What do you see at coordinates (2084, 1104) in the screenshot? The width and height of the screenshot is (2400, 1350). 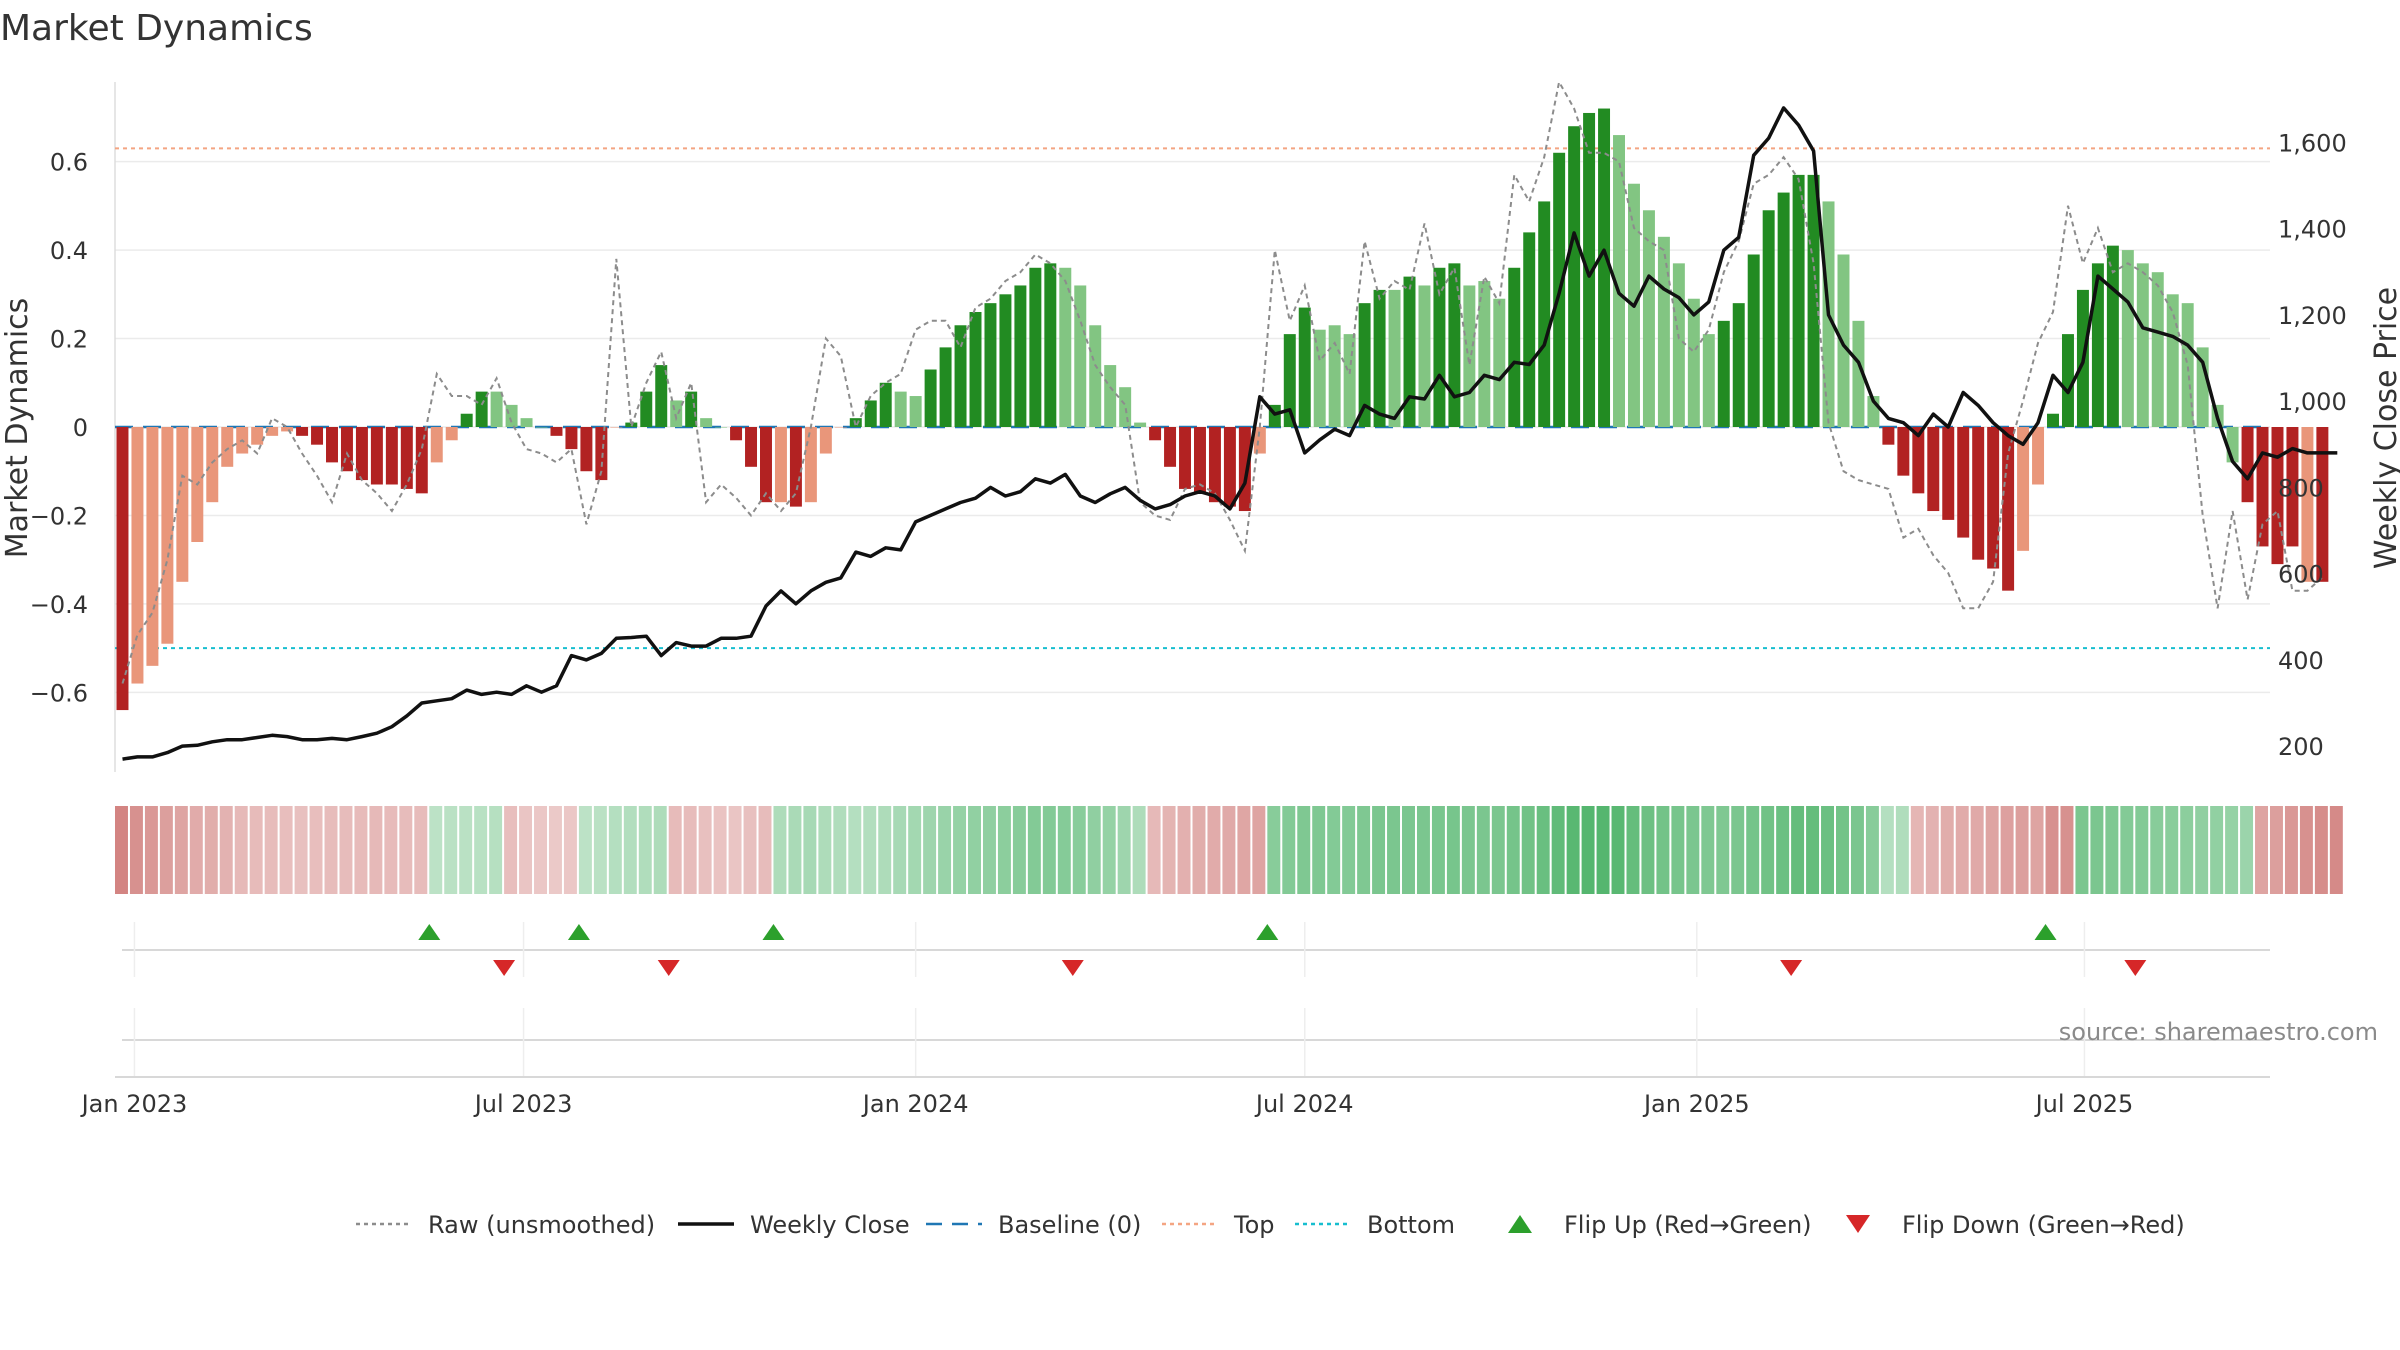 I see `x-tick-label-5: Jul 2025` at bounding box center [2084, 1104].